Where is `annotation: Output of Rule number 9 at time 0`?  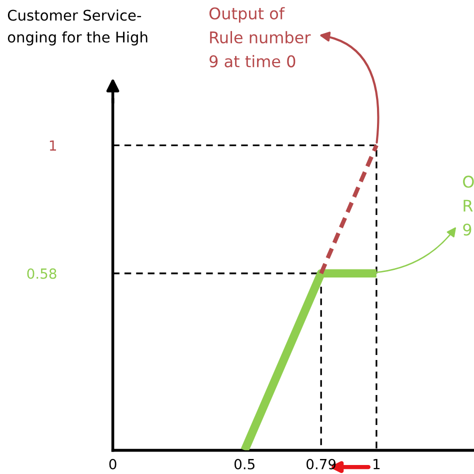 annotation: Output of Rule number 9 at time 0 is located at coordinates (260, 37).